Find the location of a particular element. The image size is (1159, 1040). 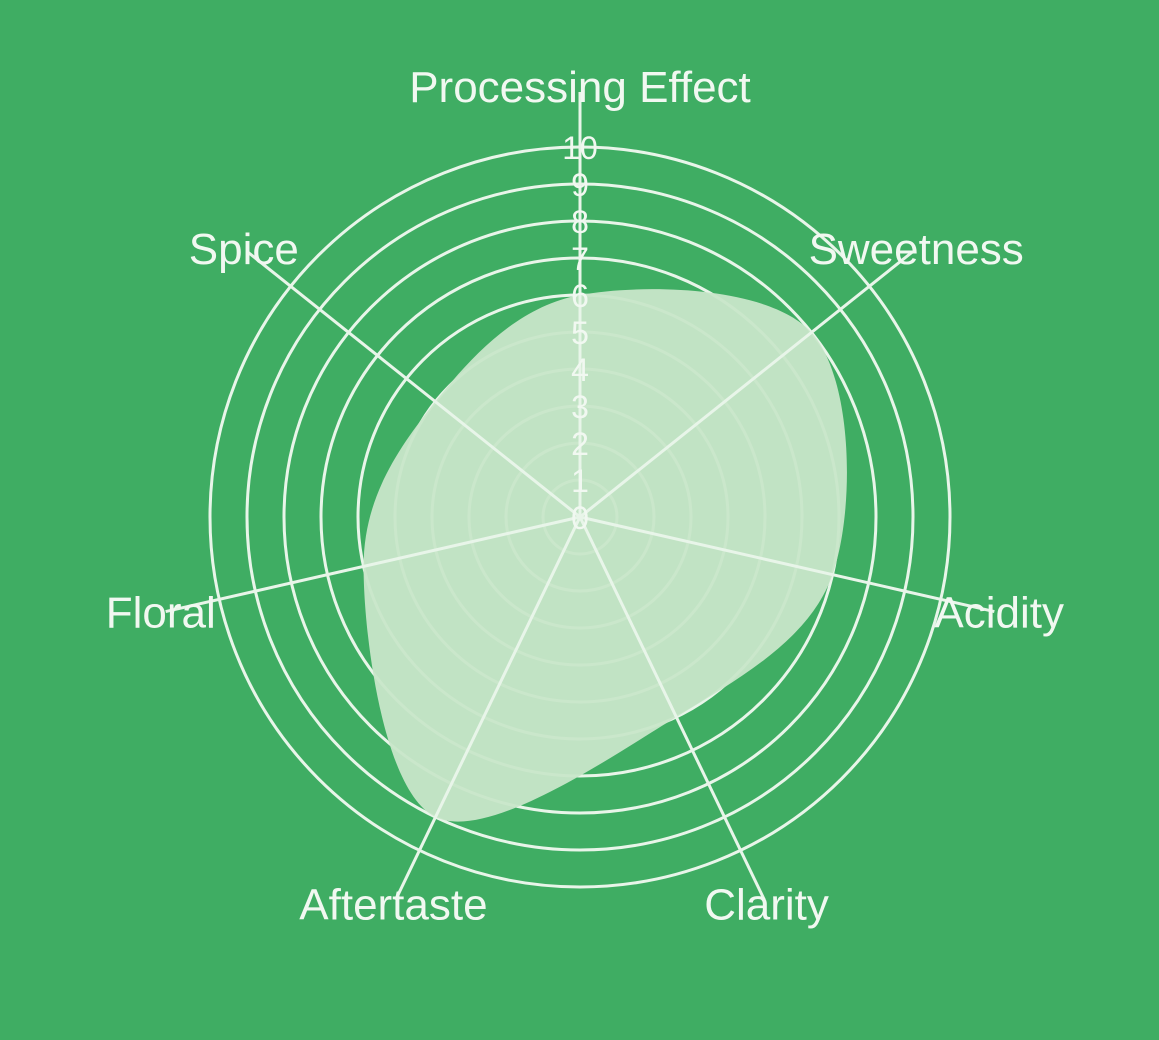

radial-tick-label: 8 is located at coordinates (580, 222).